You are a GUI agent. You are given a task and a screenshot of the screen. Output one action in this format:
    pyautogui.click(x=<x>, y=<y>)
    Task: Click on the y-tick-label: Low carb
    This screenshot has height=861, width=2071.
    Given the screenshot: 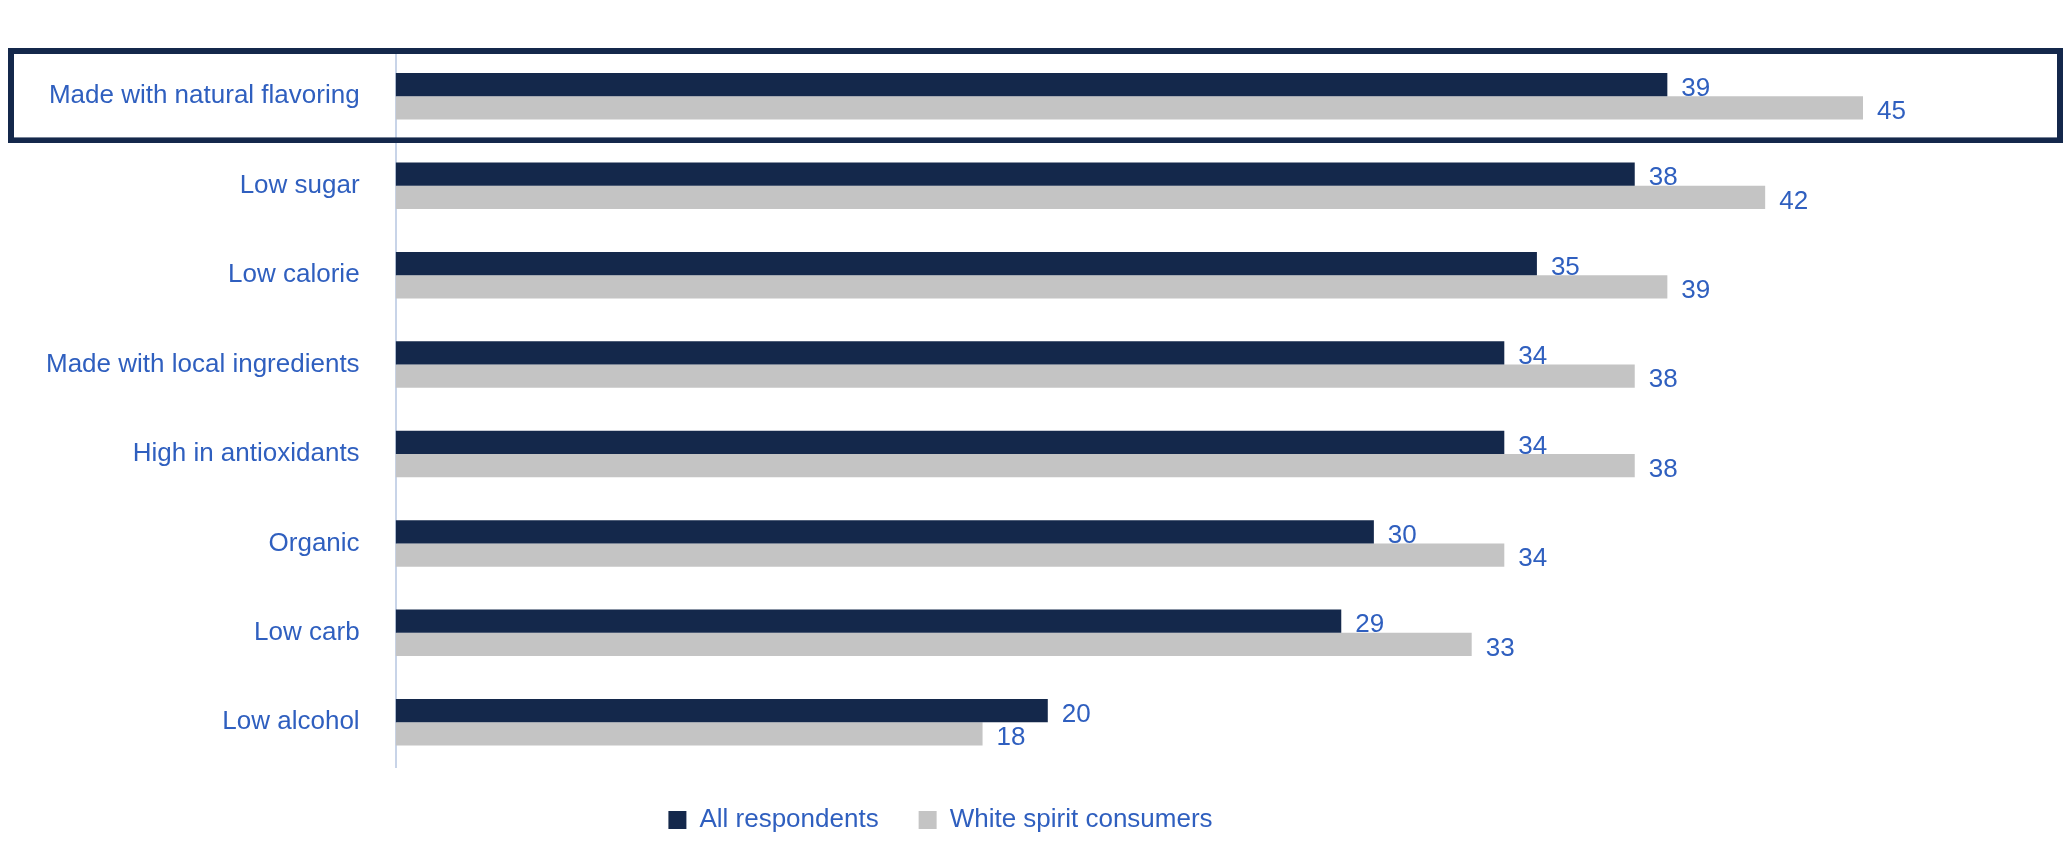 What is the action you would take?
    pyautogui.click(x=307, y=631)
    